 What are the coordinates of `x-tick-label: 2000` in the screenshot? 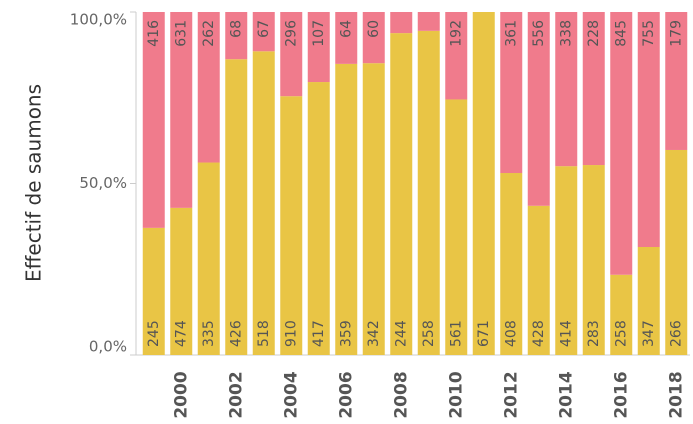 It's located at (181, 394).